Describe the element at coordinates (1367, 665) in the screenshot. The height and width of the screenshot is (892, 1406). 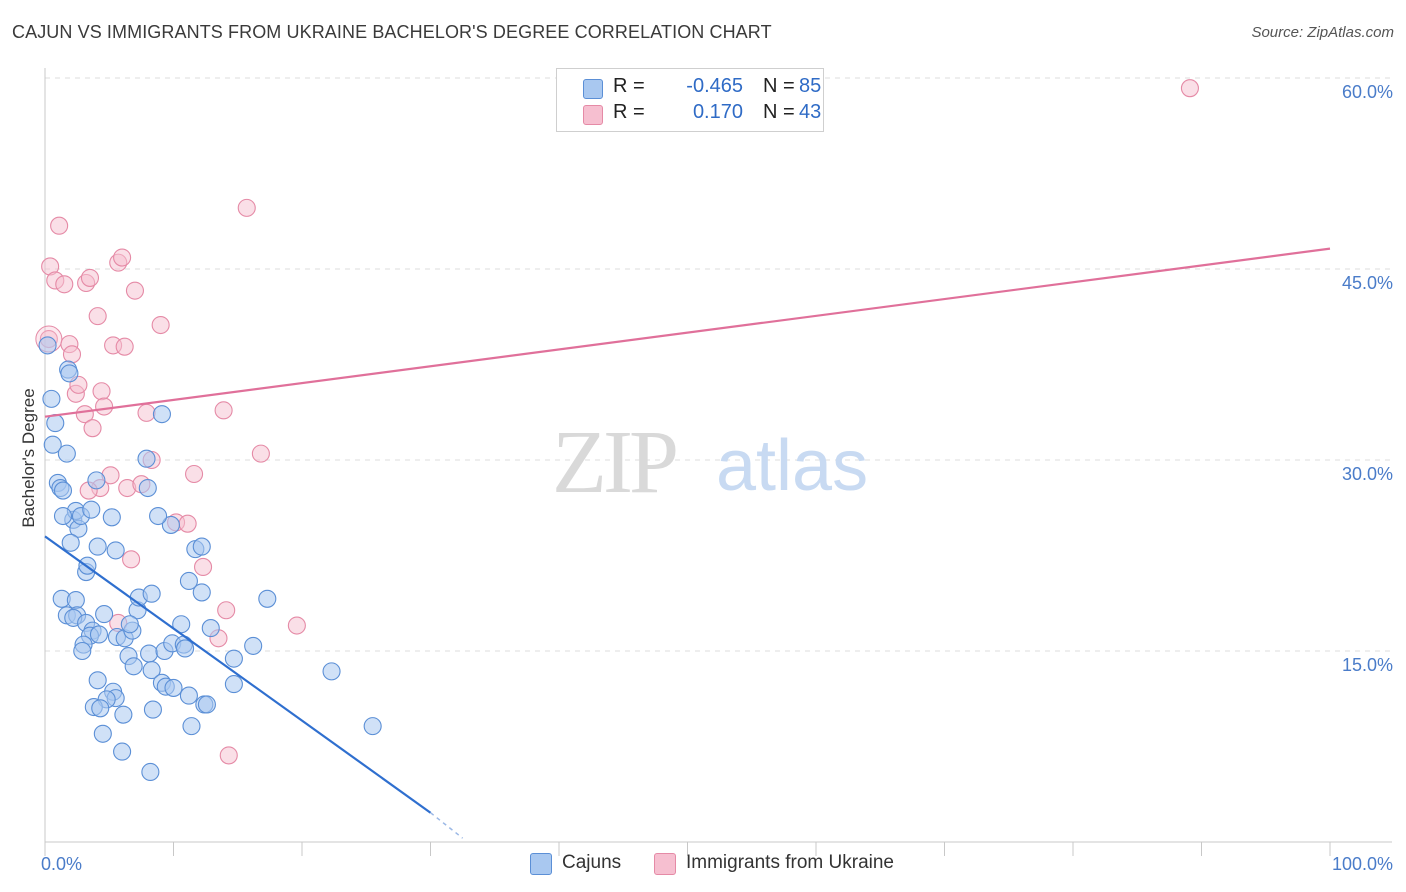
I see `y-tick-label: 15.0%` at that location.